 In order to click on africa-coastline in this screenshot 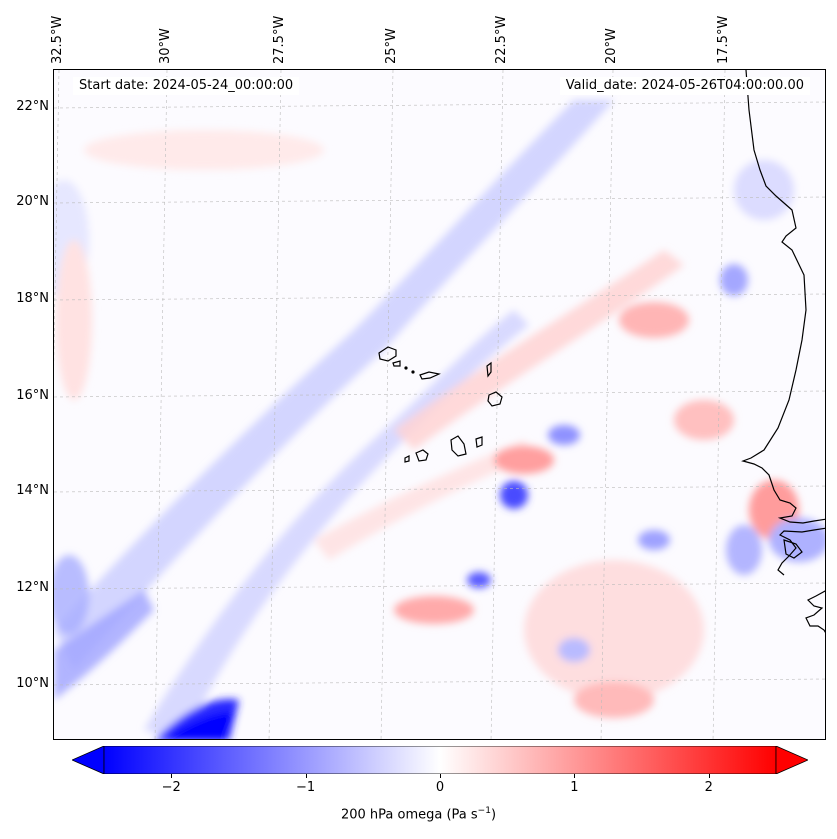, I will do `click(783, 297)`.